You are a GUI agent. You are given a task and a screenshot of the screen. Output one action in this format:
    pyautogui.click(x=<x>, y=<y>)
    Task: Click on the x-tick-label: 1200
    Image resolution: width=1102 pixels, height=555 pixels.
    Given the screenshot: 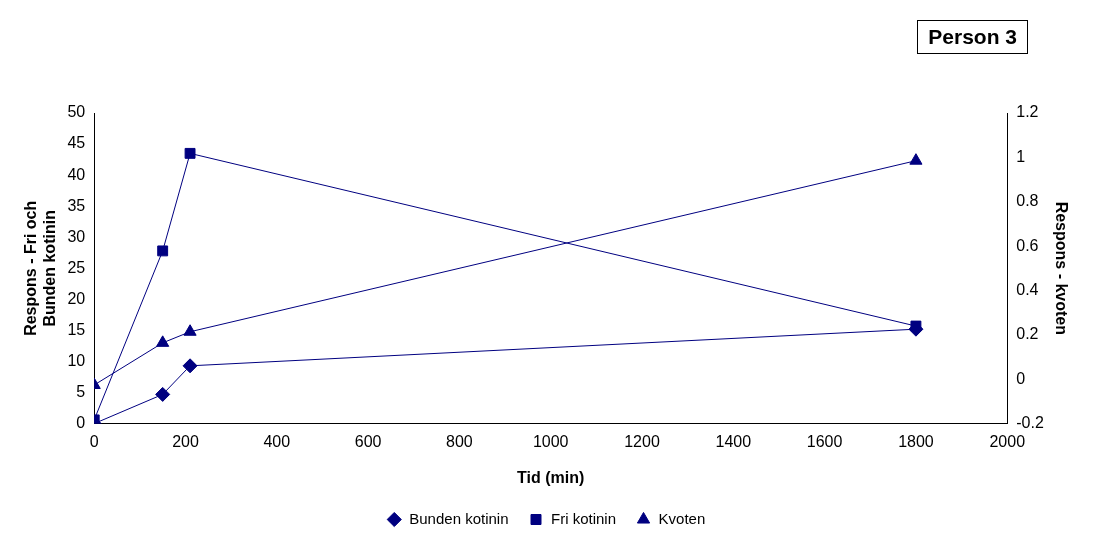 What is the action you would take?
    pyautogui.click(x=642, y=441)
    